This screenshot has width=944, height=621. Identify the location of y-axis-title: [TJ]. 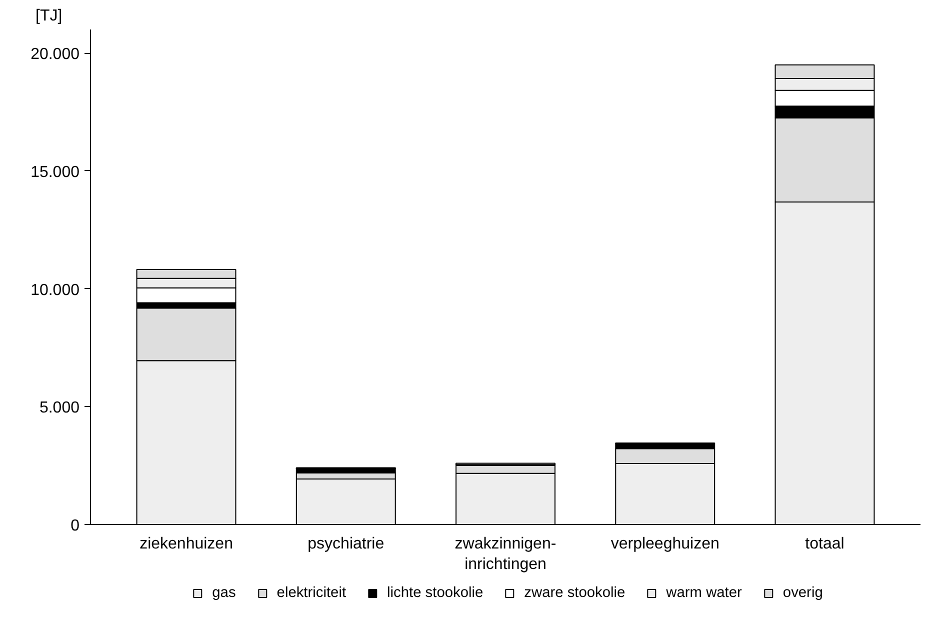
(49, 16).